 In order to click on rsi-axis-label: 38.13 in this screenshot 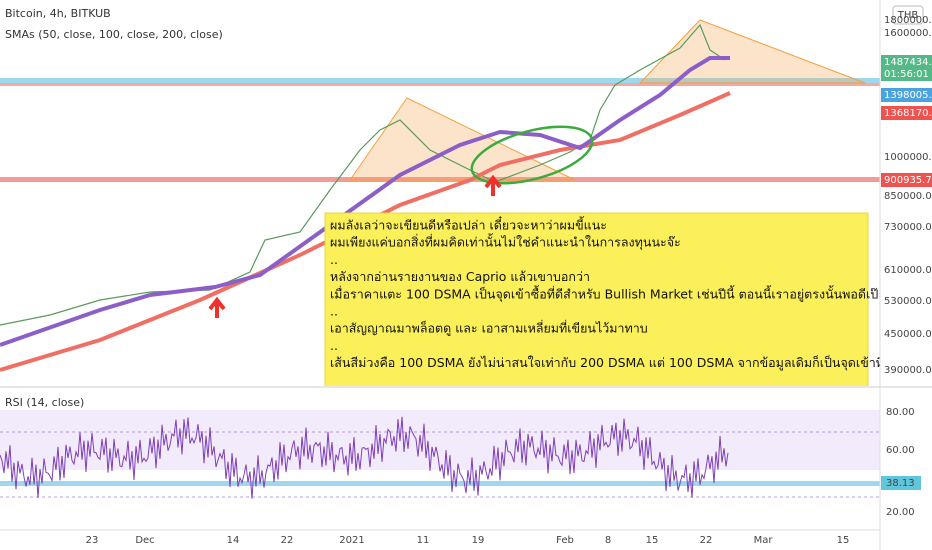, I will do `click(900, 483)`.